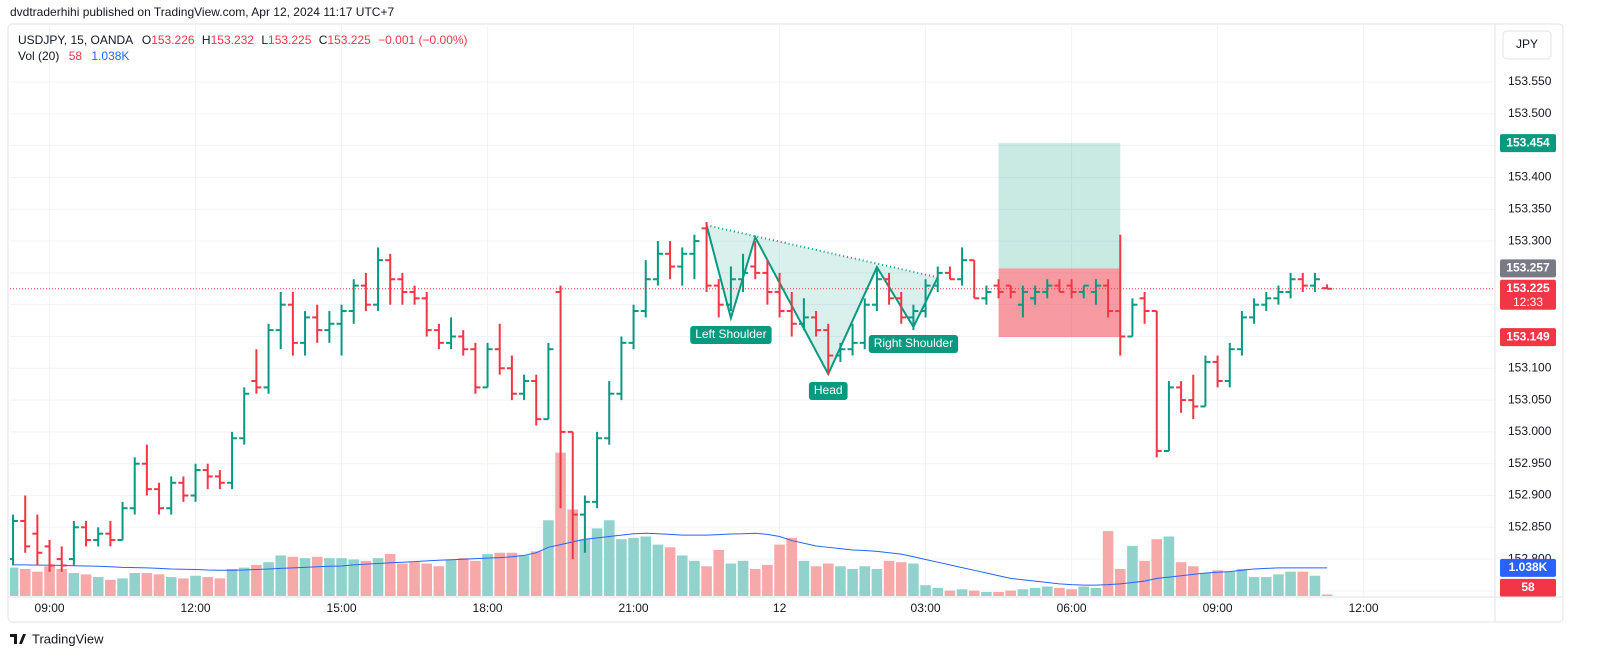  I want to click on volume-last: 58, so click(76, 56).